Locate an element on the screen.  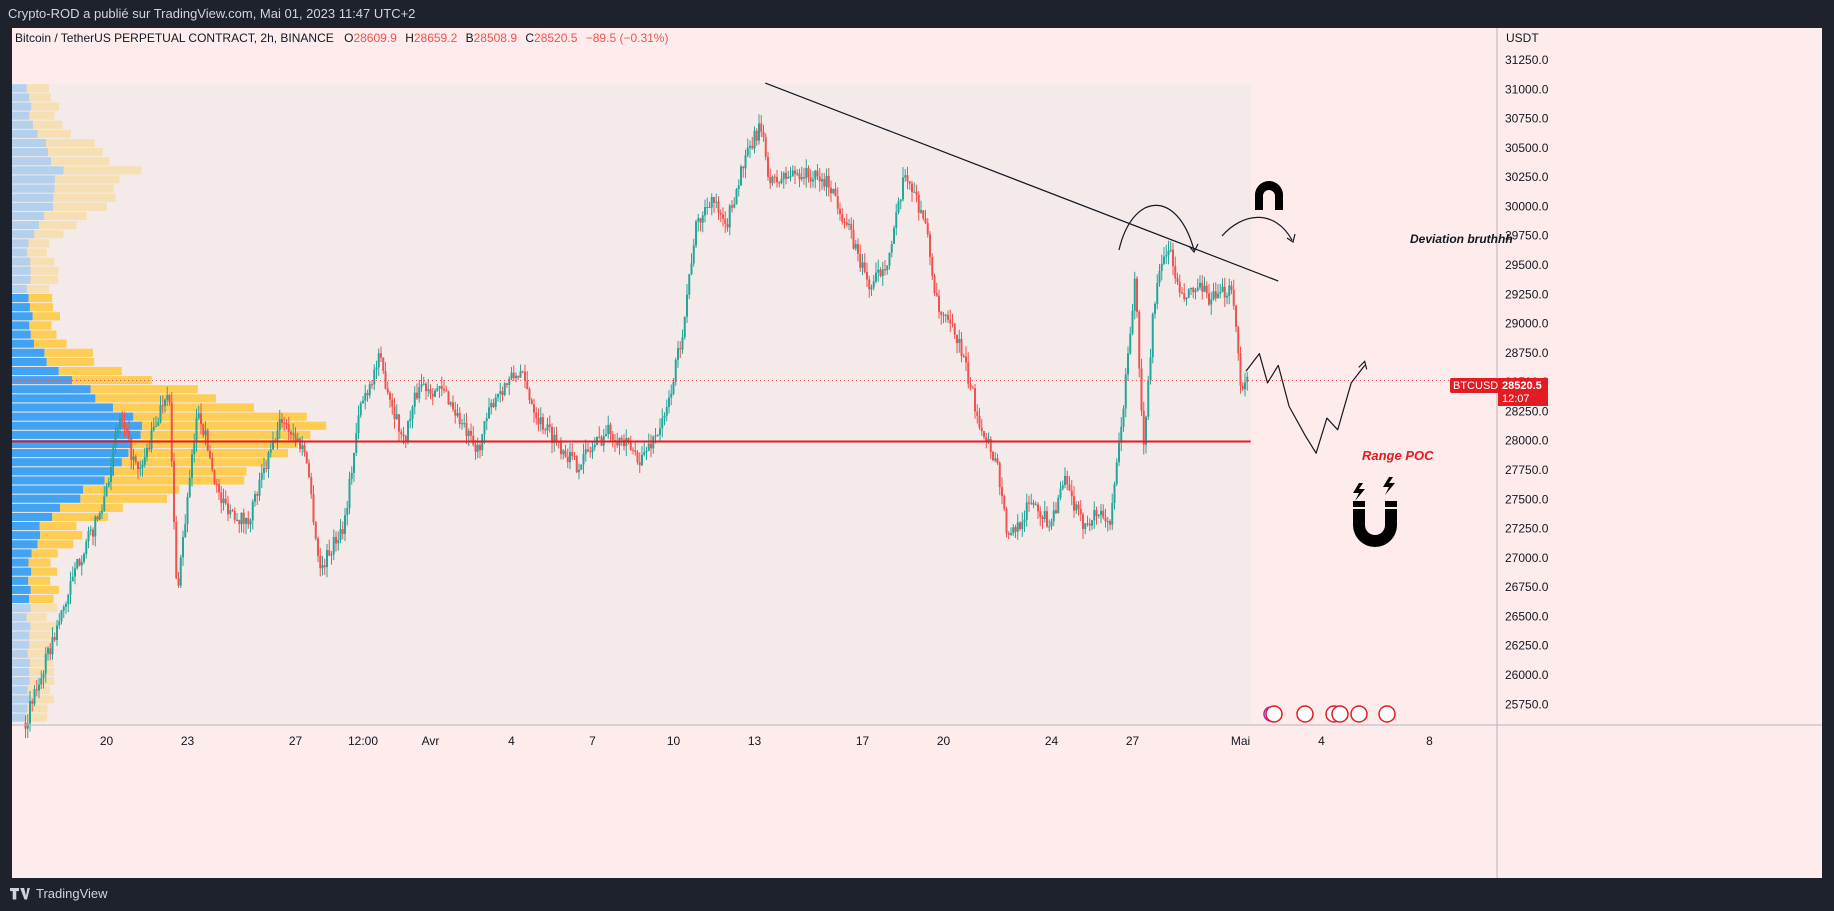
legend-high-label: H is located at coordinates (409, 38).